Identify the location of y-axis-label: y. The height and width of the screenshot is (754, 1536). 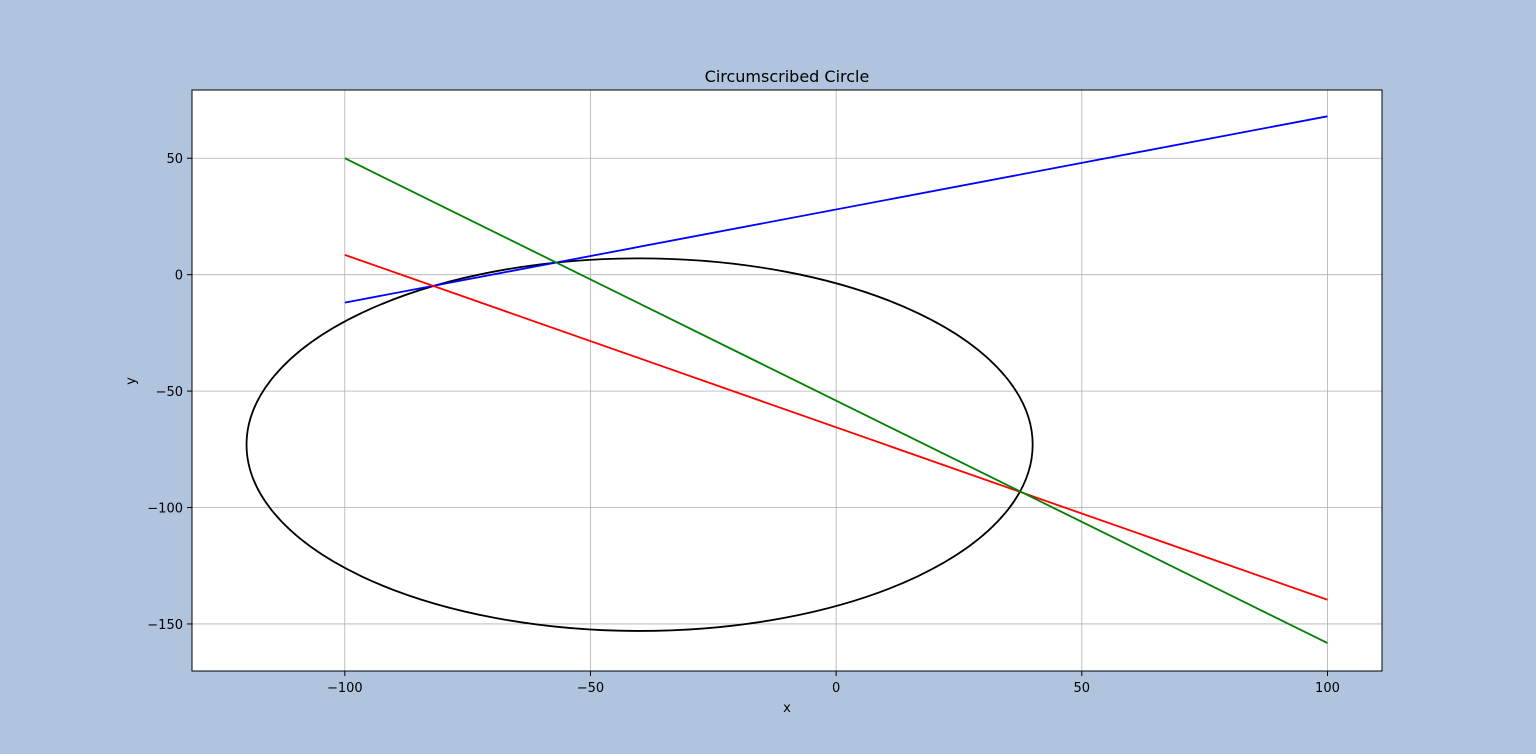
(131, 381).